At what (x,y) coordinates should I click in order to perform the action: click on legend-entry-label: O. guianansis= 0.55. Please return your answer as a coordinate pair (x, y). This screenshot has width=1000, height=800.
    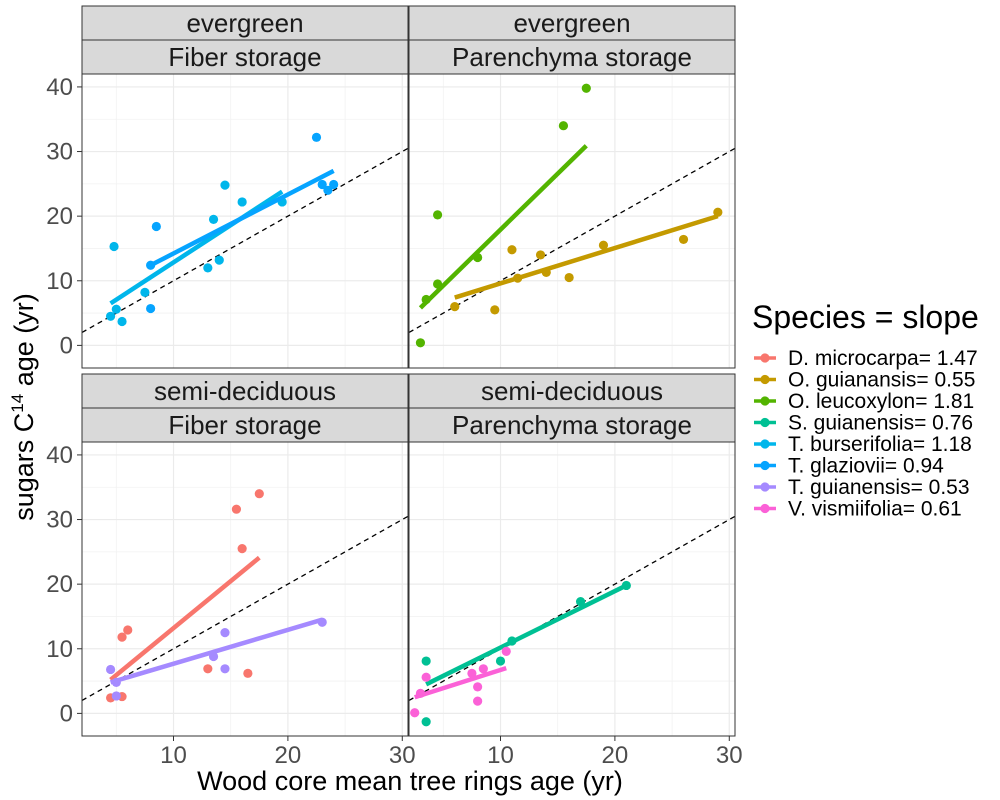
    Looking at the image, I should click on (881, 380).